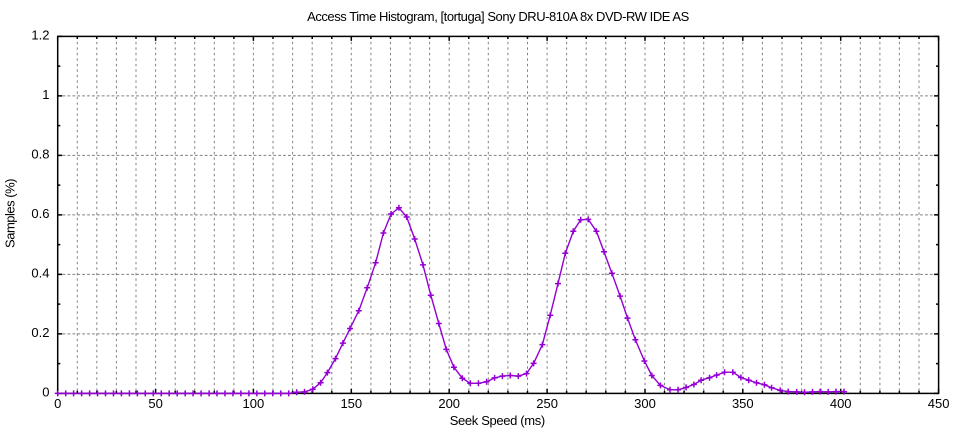 This screenshot has width=960, height=437. I want to click on svg-text: 0.6, so click(40, 213).